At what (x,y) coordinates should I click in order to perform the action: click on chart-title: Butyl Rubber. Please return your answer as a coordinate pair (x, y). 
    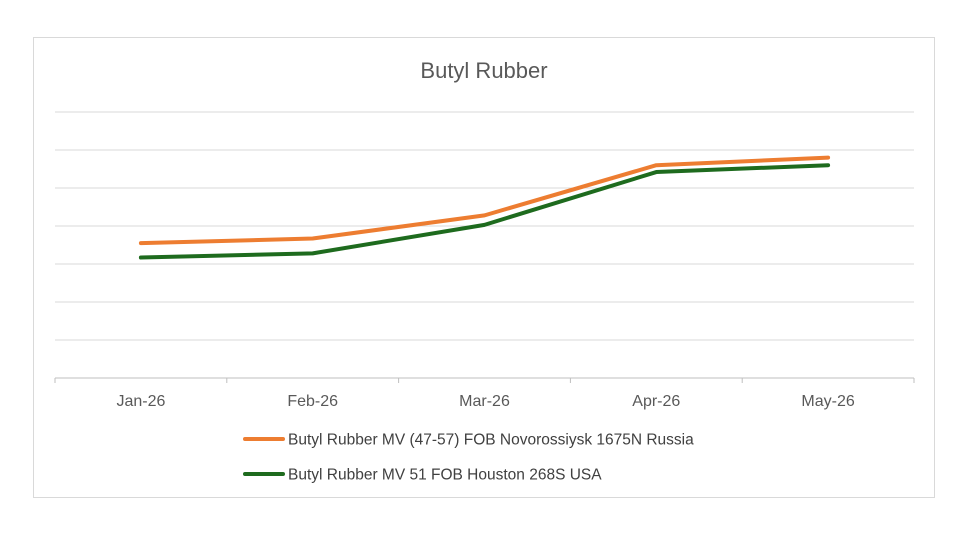
    Looking at the image, I should click on (483, 70).